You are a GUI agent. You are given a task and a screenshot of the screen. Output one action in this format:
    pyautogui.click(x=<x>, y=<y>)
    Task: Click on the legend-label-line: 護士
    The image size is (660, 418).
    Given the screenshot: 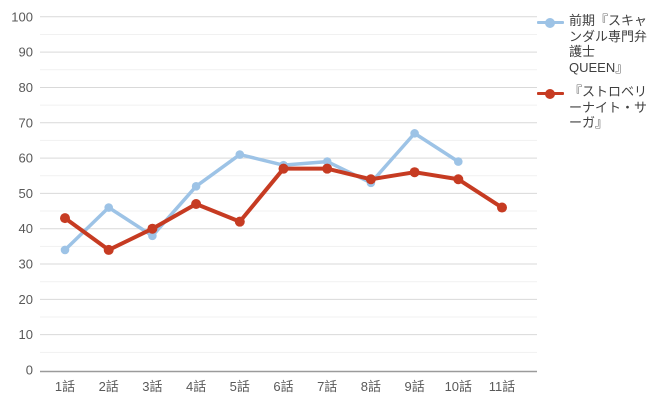 What is the action you would take?
    pyautogui.click(x=582, y=51)
    